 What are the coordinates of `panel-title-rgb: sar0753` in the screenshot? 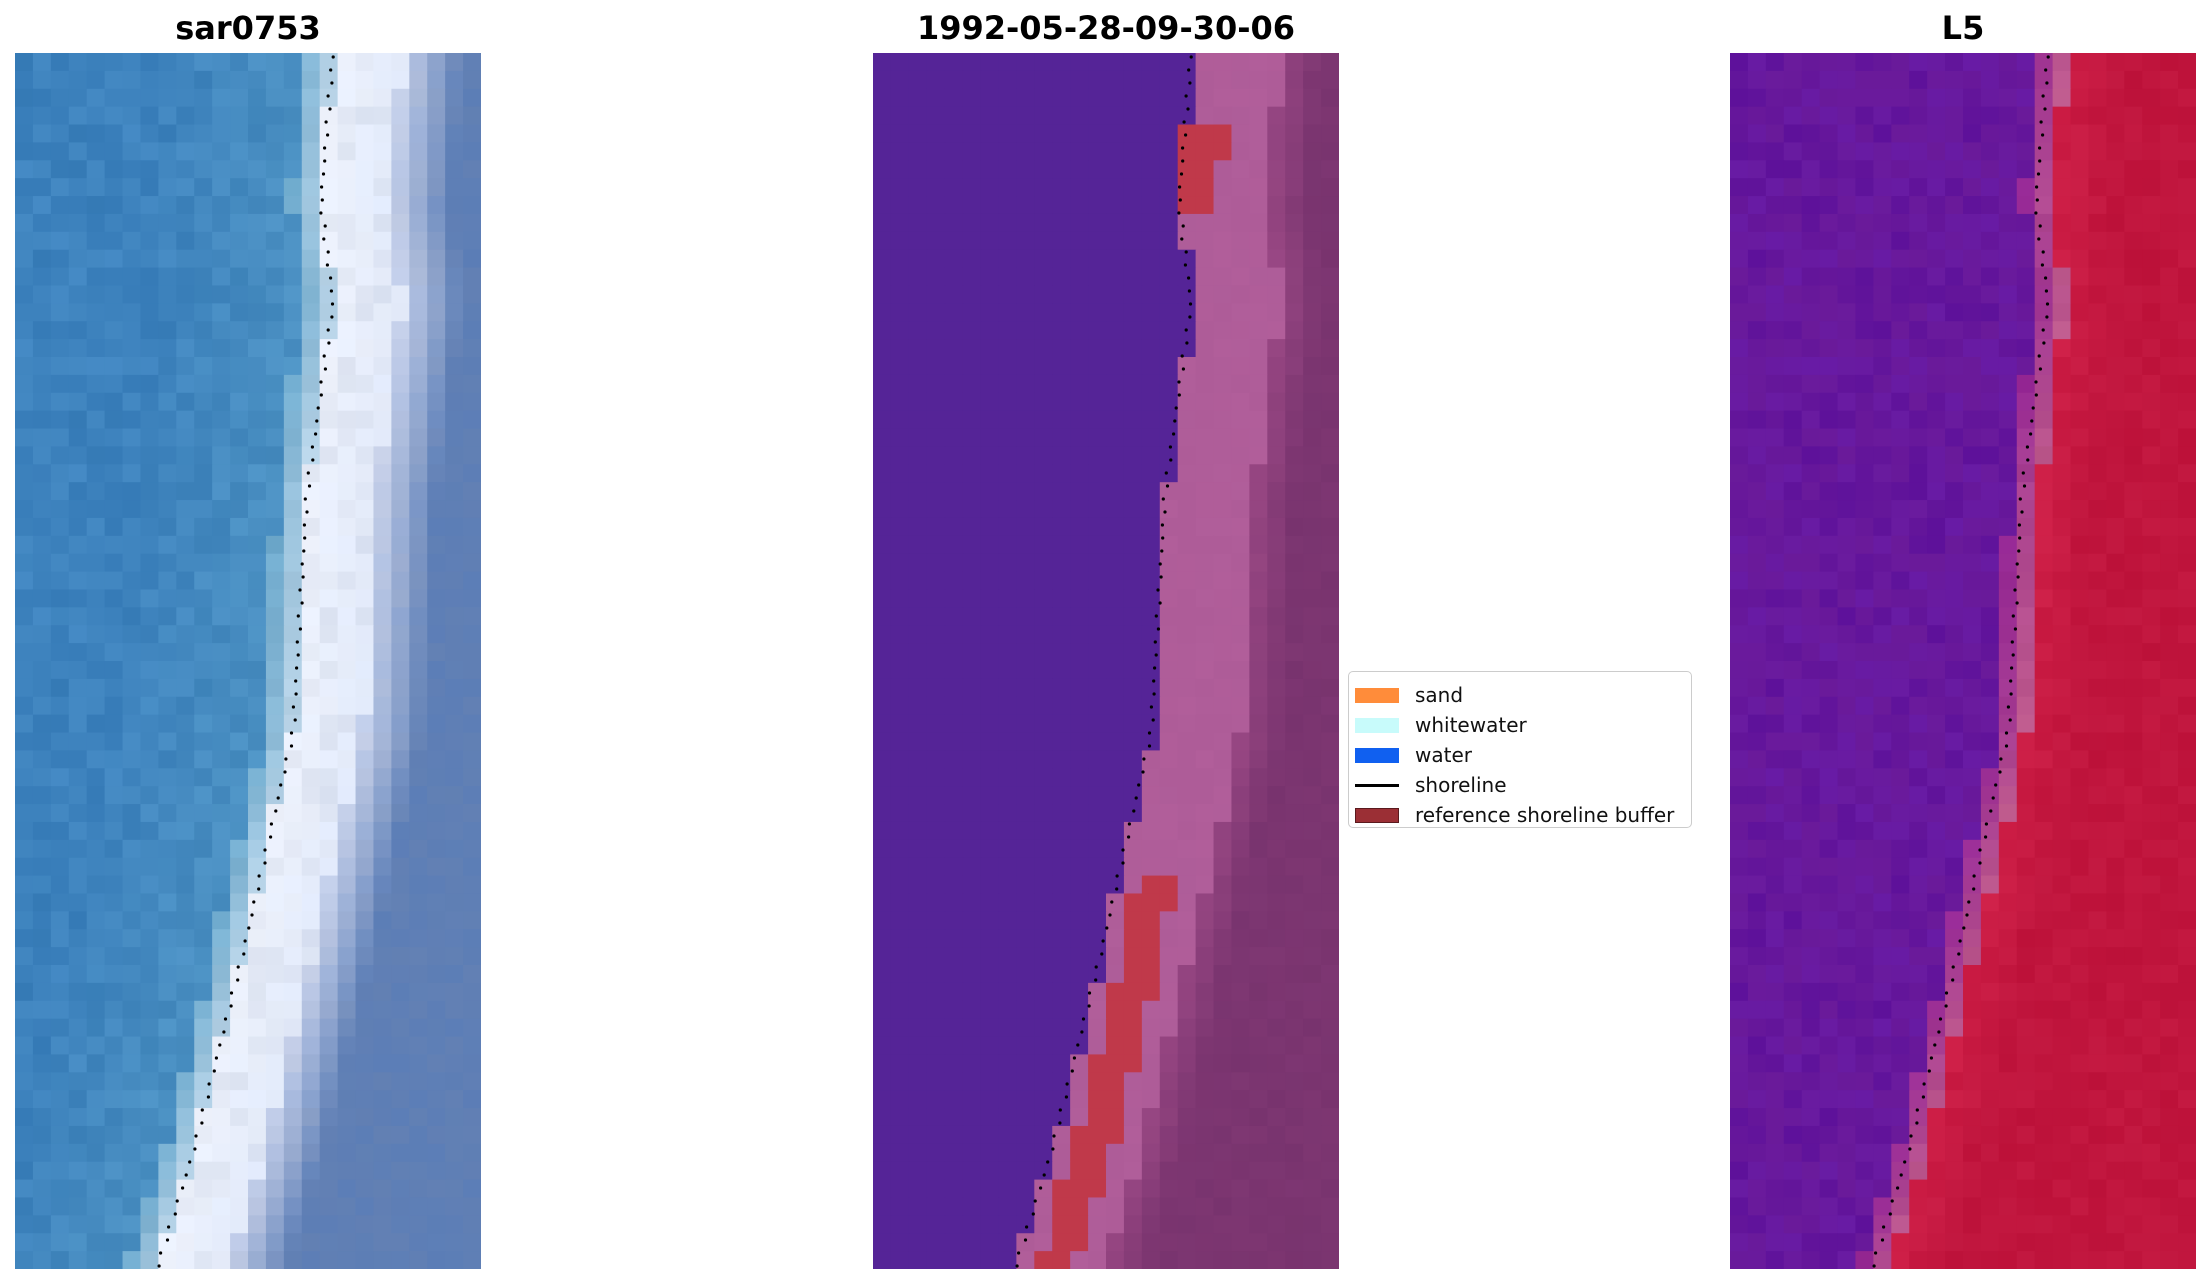 It's located at (248, 28).